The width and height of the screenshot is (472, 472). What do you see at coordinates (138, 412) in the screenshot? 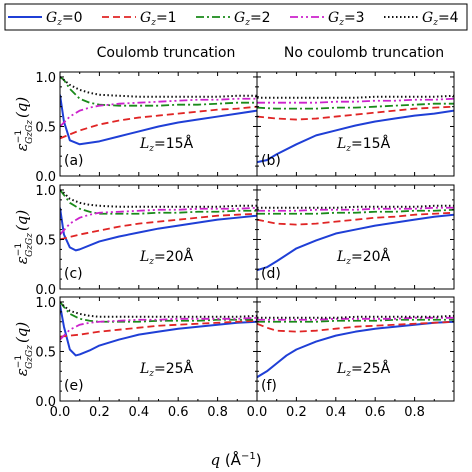
I see `x-tick-label: 0.4` at bounding box center [138, 412].